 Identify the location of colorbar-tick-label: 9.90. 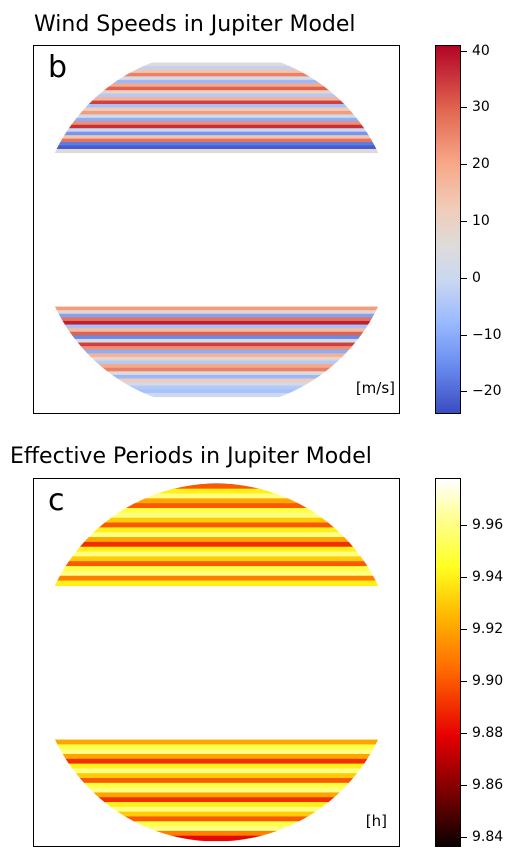
(488, 680).